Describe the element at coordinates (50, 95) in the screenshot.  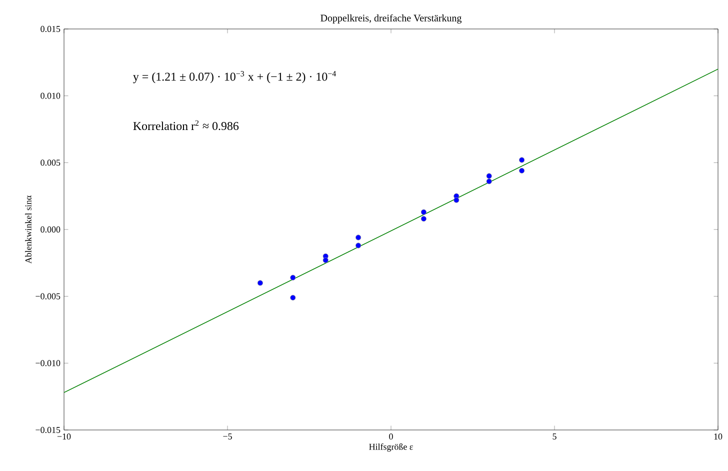
I see `y-tick-label: 0.010` at that location.